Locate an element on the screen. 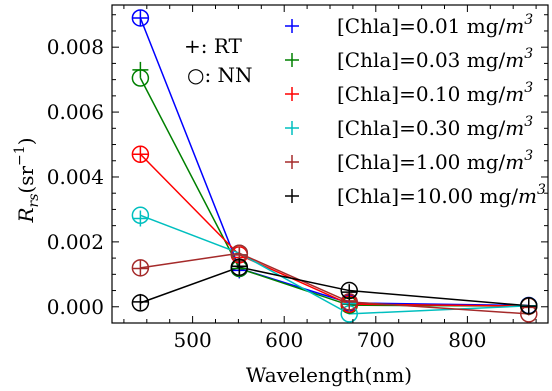 The height and width of the screenshot is (391, 552). legend-label: [Chla]=10.00 mg/m3 is located at coordinates (441, 195).